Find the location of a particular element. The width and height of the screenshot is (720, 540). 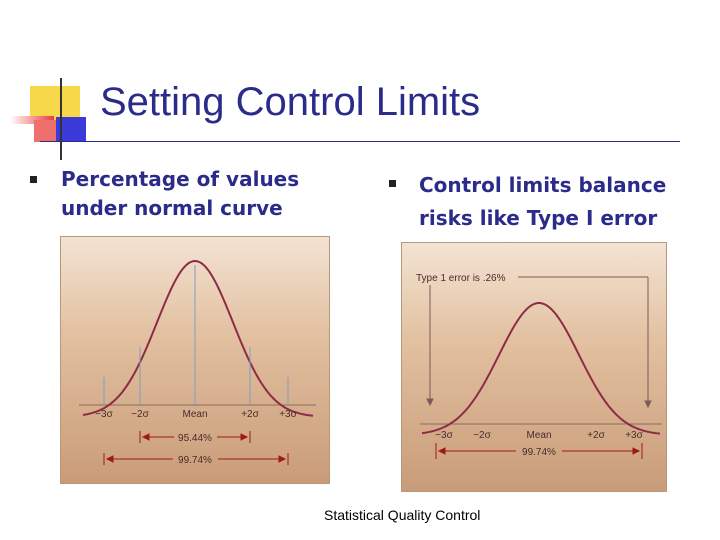

tick-labels-right: −3σ −2σ Mean +2σ +3σ is located at coordinates (539, 435).